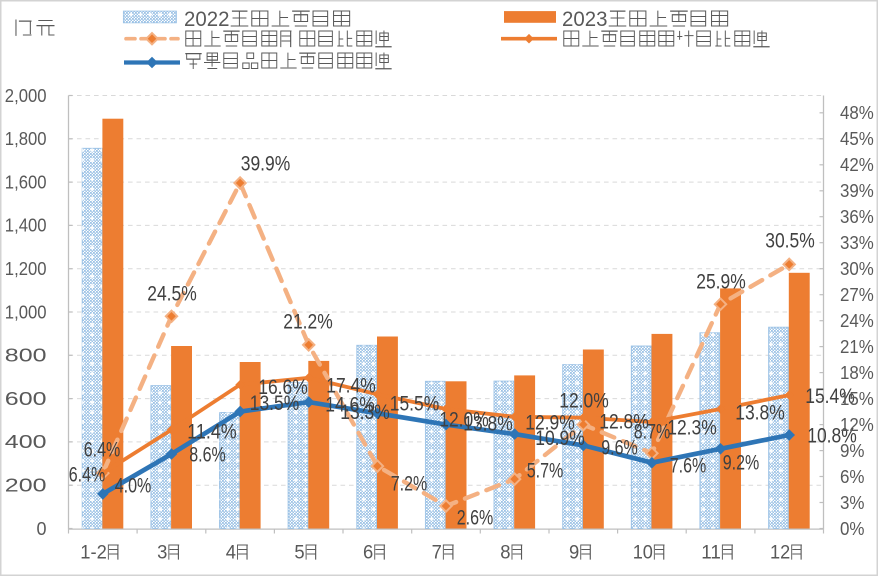  Describe the element at coordinates (266, 162) in the screenshot. I see `svg-text: 39.9%` at that location.